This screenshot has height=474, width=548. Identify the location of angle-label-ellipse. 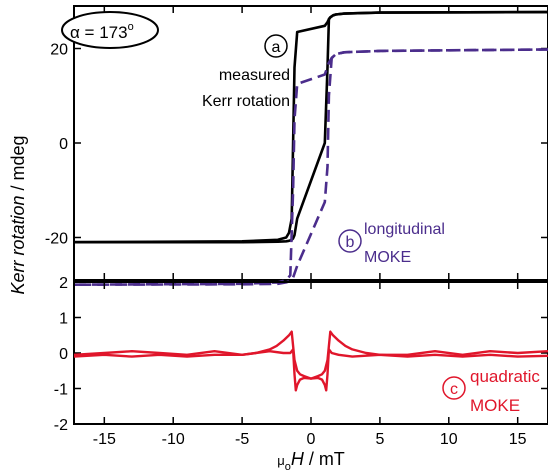
(110, 30).